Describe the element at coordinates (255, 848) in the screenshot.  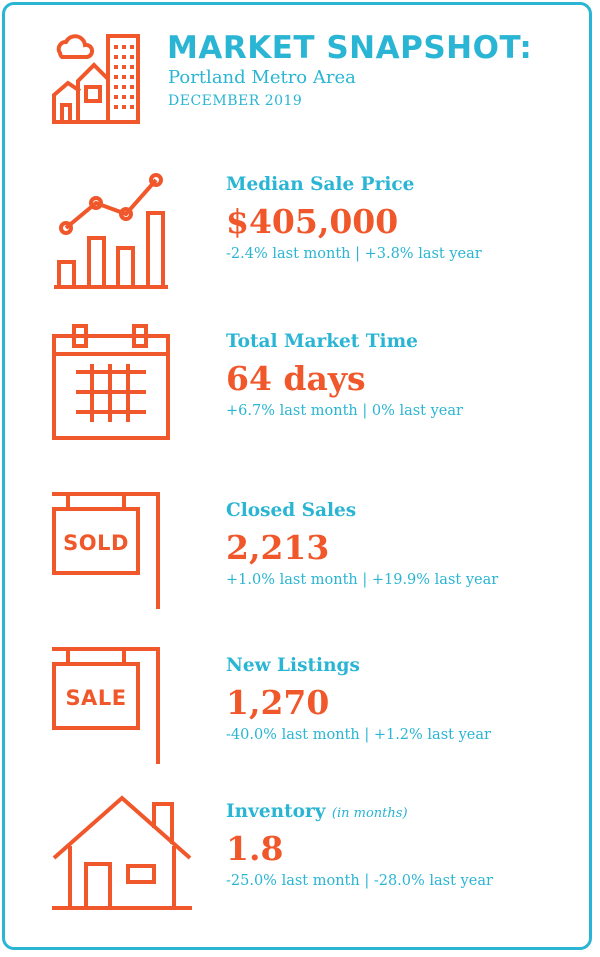
I see `stat-value-inventory: 1.8` at that location.